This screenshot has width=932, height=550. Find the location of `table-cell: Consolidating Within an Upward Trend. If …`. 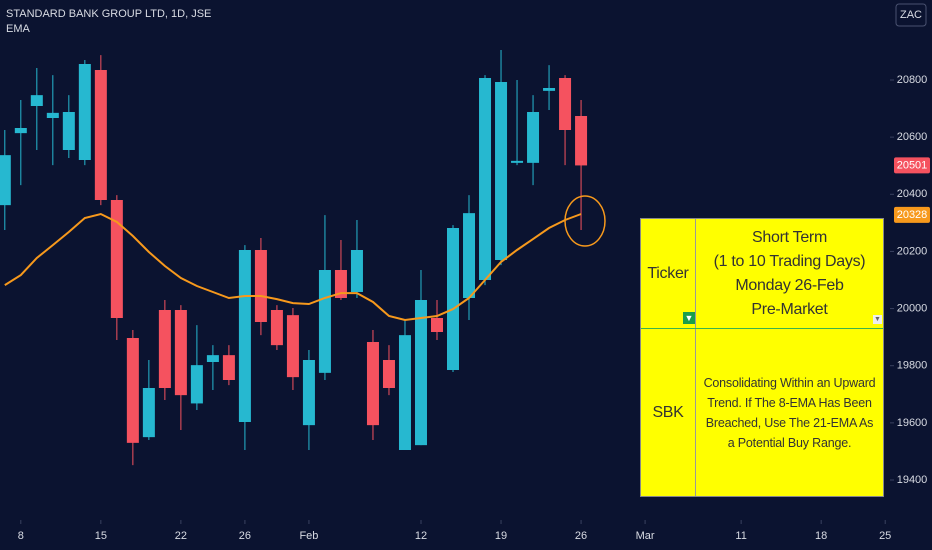

table-cell: Consolidating Within an Upward Trend. If … is located at coordinates (789, 412).